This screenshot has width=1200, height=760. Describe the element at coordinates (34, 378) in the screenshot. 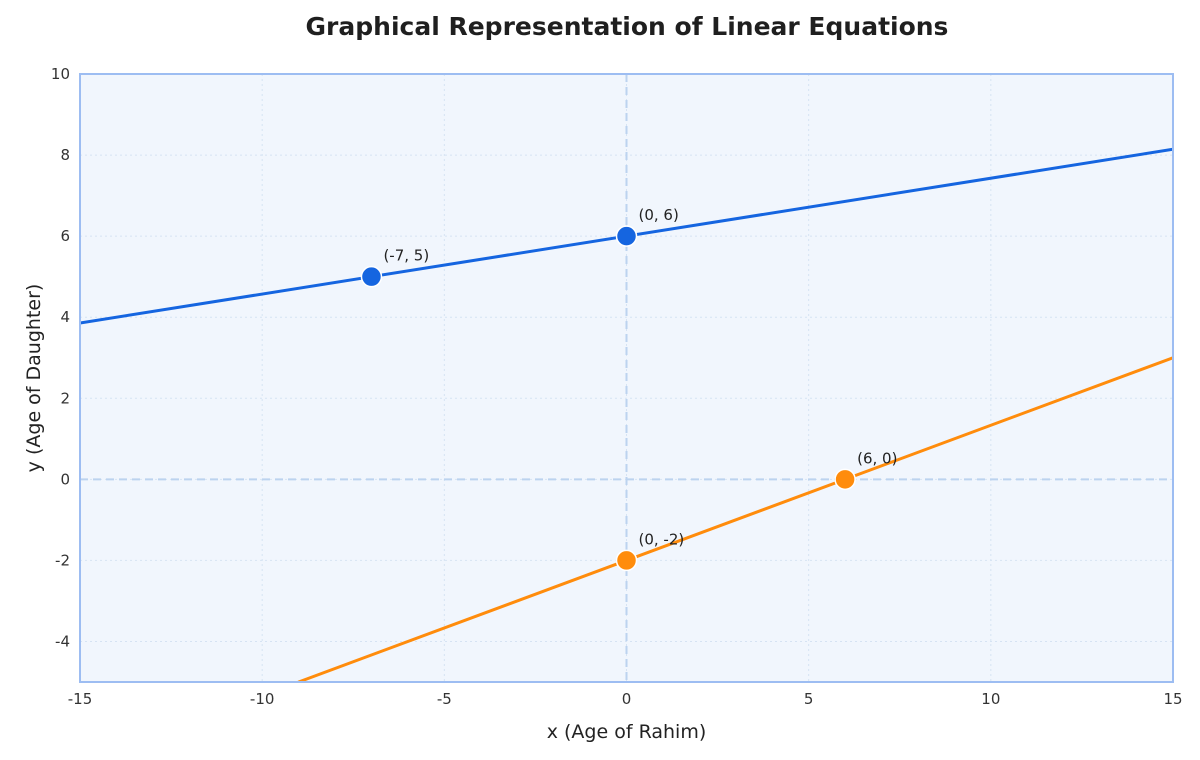

I see `y-axis-label: y (Age of Daughter)` at that location.